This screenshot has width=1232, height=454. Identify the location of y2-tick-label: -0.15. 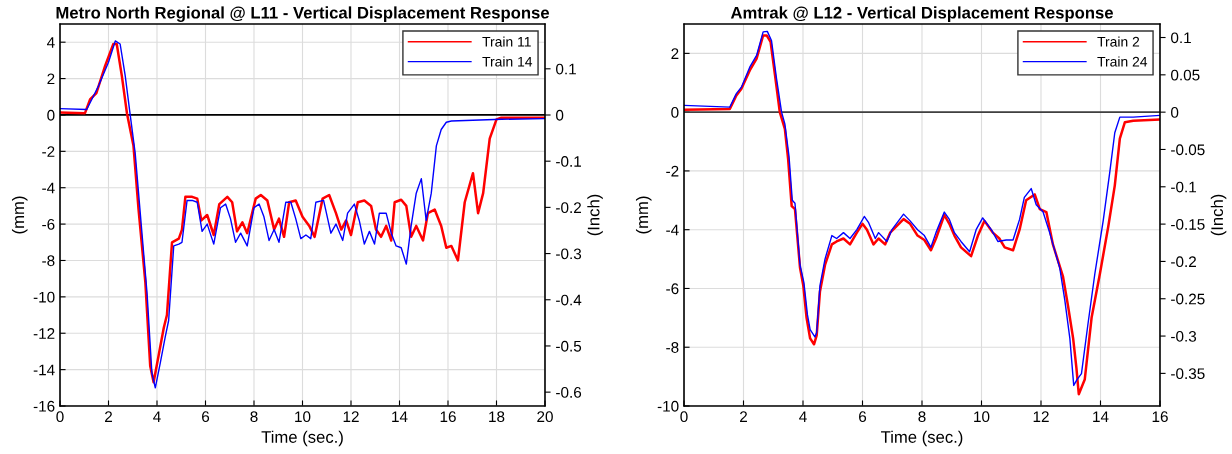
(1188, 224).